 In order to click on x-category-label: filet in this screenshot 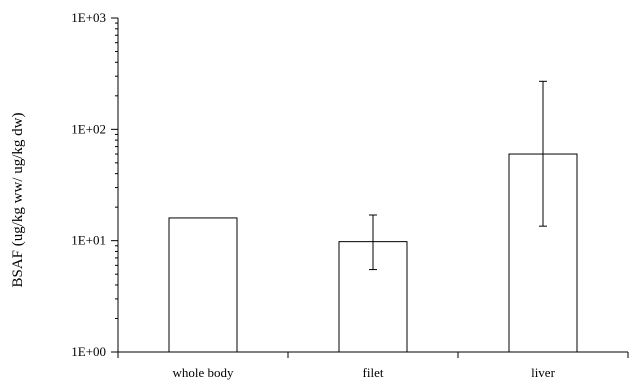, I will do `click(373, 372)`.